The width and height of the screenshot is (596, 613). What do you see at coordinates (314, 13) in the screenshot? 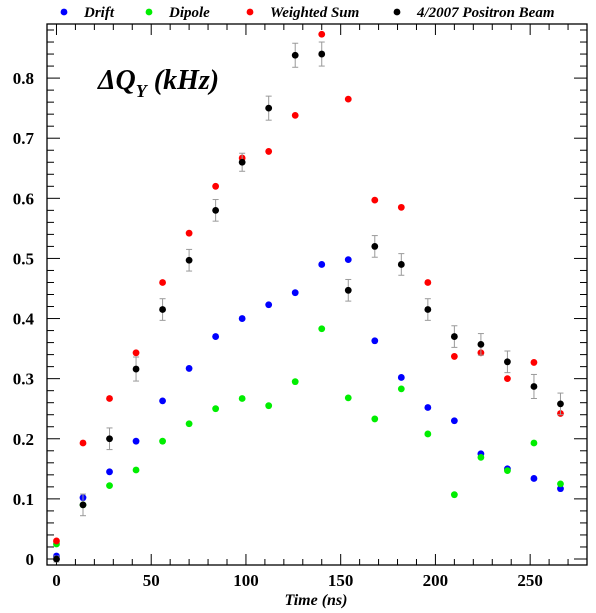
I see `legend-label: Weighted Sum` at bounding box center [314, 13].